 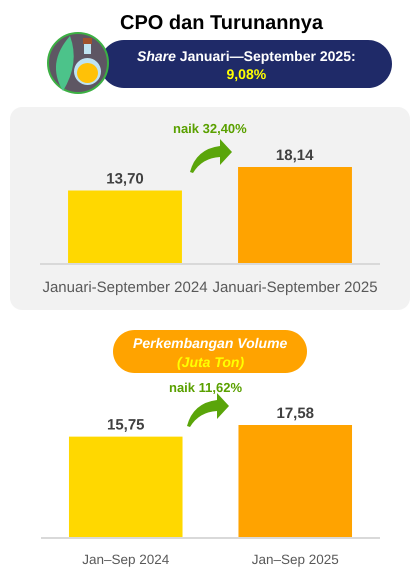 What do you see at coordinates (205, 387) in the screenshot?
I see `text: naik 11,62%` at bounding box center [205, 387].